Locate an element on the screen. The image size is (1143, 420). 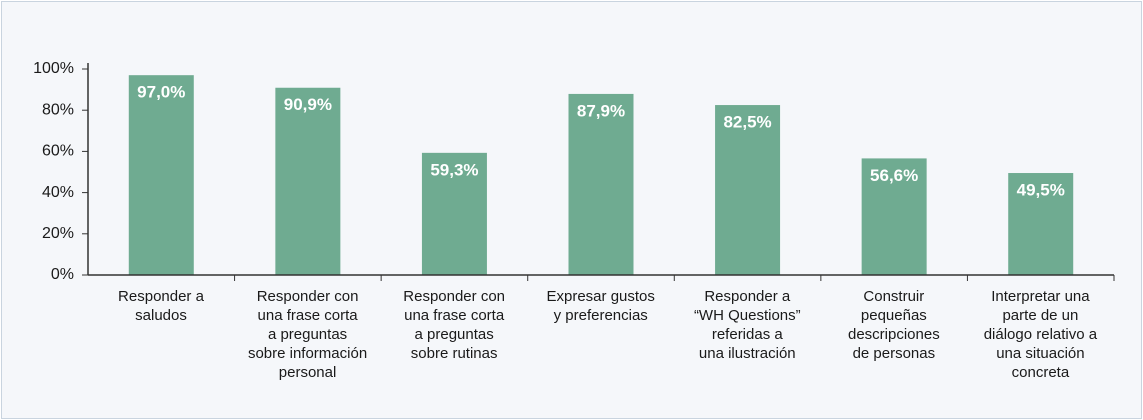
x-tick-label: Expresar gustos y preferencias is located at coordinates (600, 306).